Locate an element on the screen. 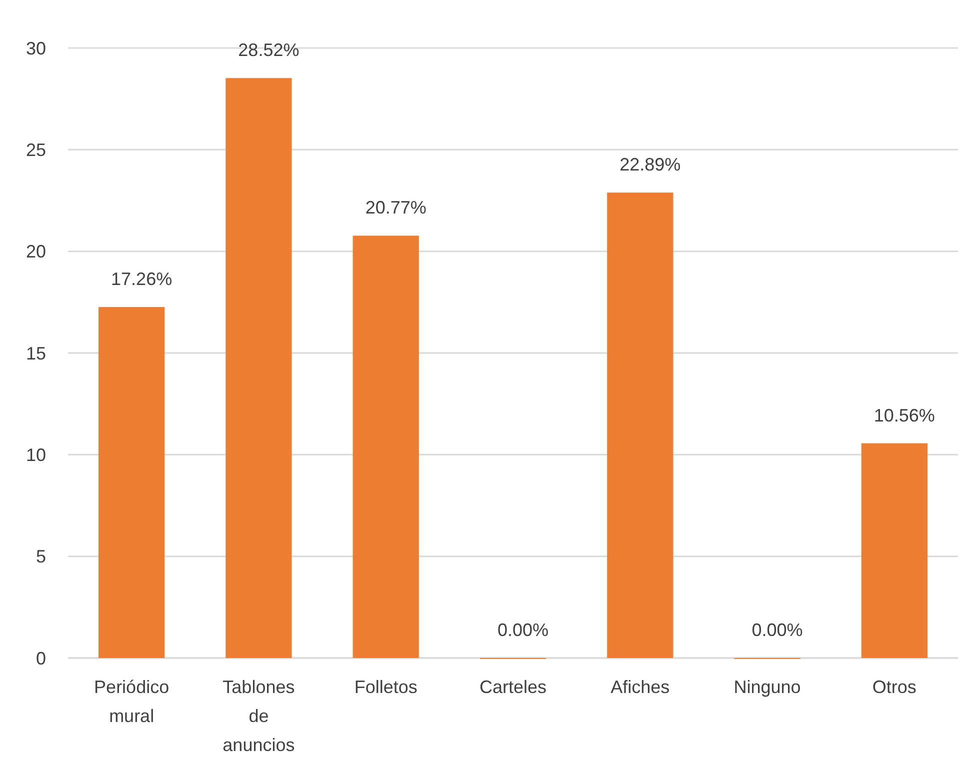  y-tick-label: 15 is located at coordinates (36, 353).